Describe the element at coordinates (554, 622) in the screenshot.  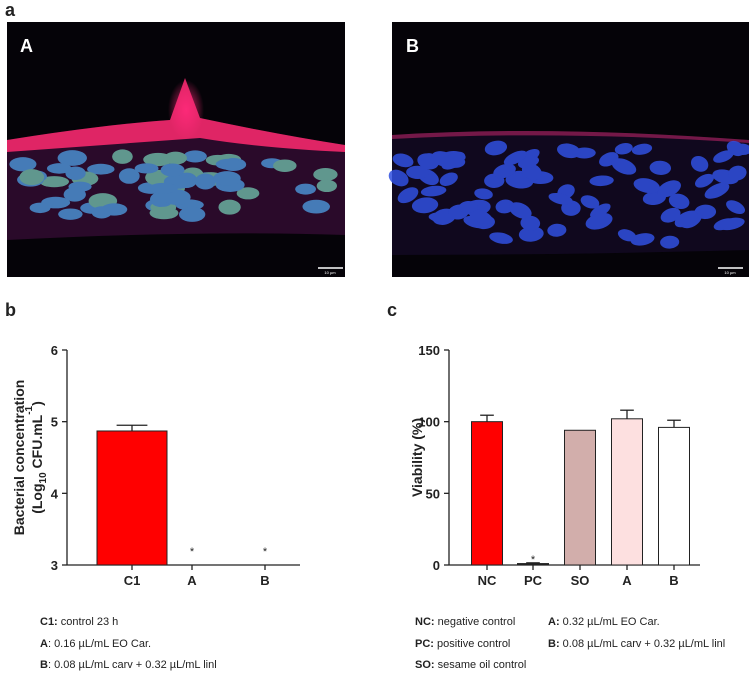
I see `legend-note-key: A:` at that location.